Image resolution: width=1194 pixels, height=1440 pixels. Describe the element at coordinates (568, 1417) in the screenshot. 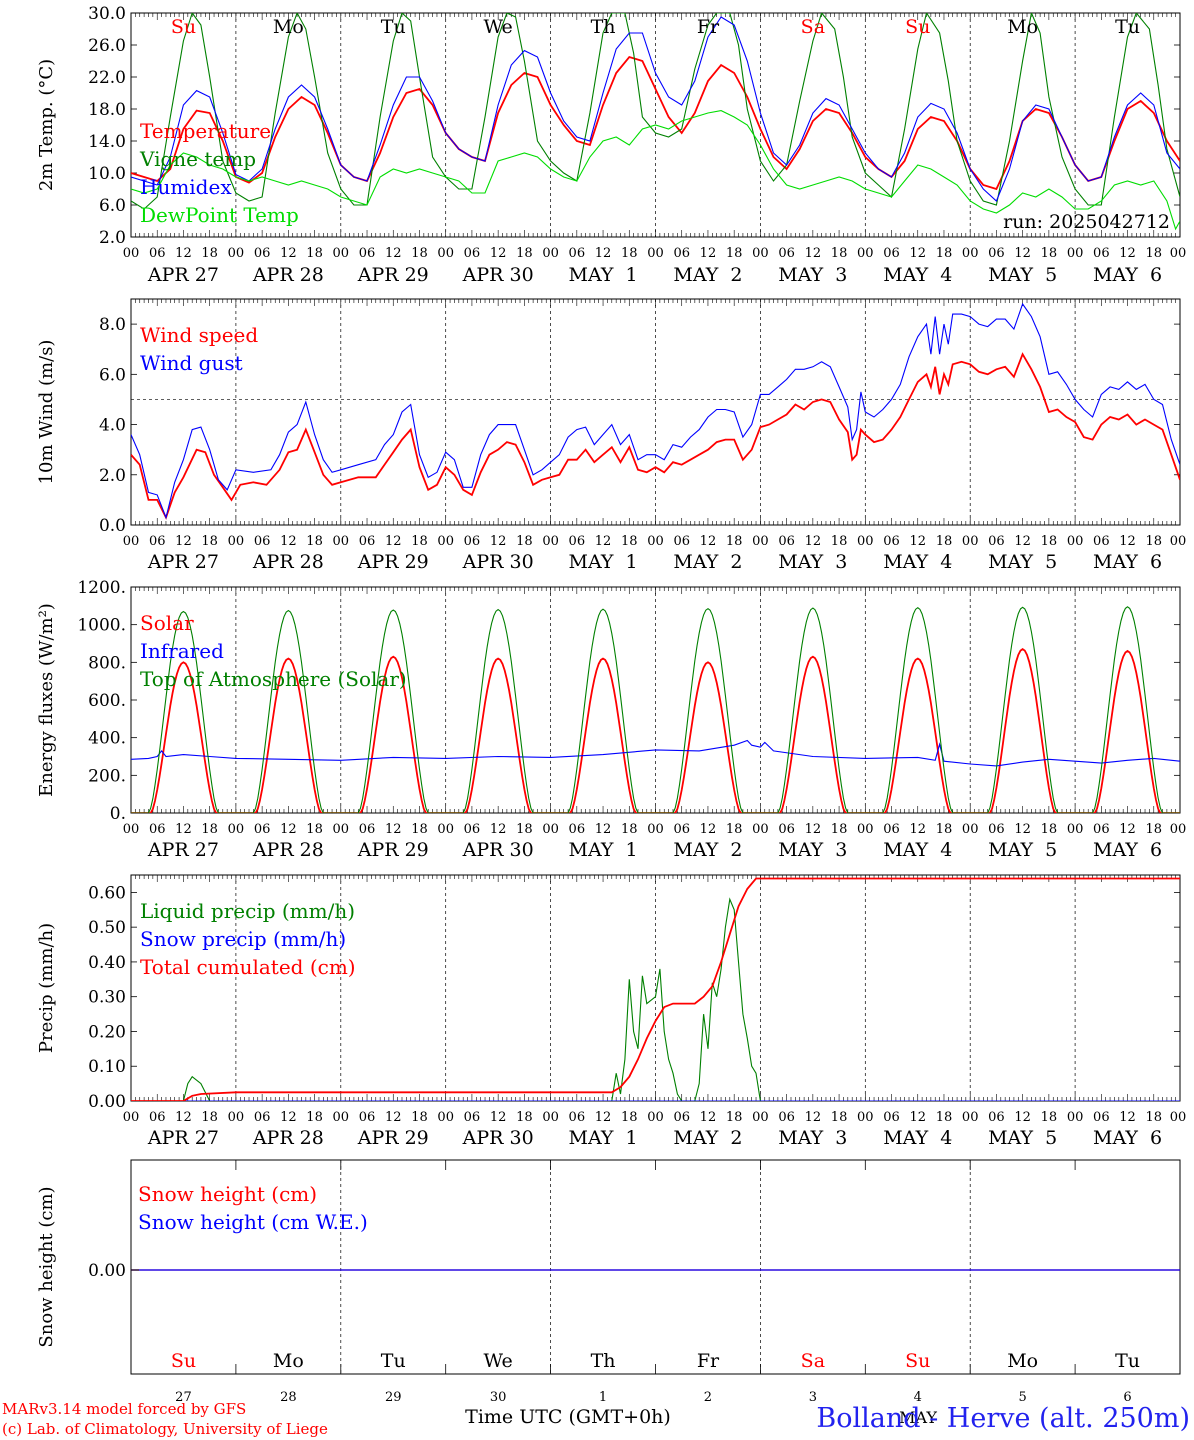

I see `time-axis-label: Time UTC (GMT+0h)` at that location.